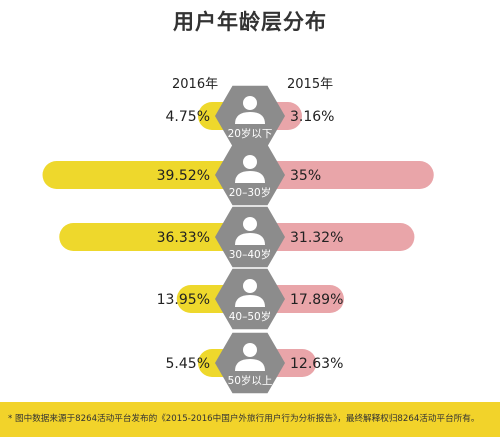 Image resolution: width=500 pixels, height=437 pixels. What do you see at coordinates (183, 300) in the screenshot?
I see `value-label-2016: 13.95%` at bounding box center [183, 300].